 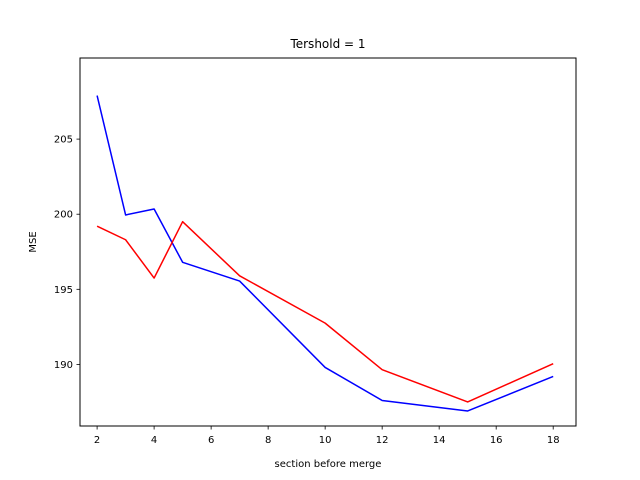 What do you see at coordinates (97, 440) in the screenshot?
I see `x-tick-label: 2` at bounding box center [97, 440].